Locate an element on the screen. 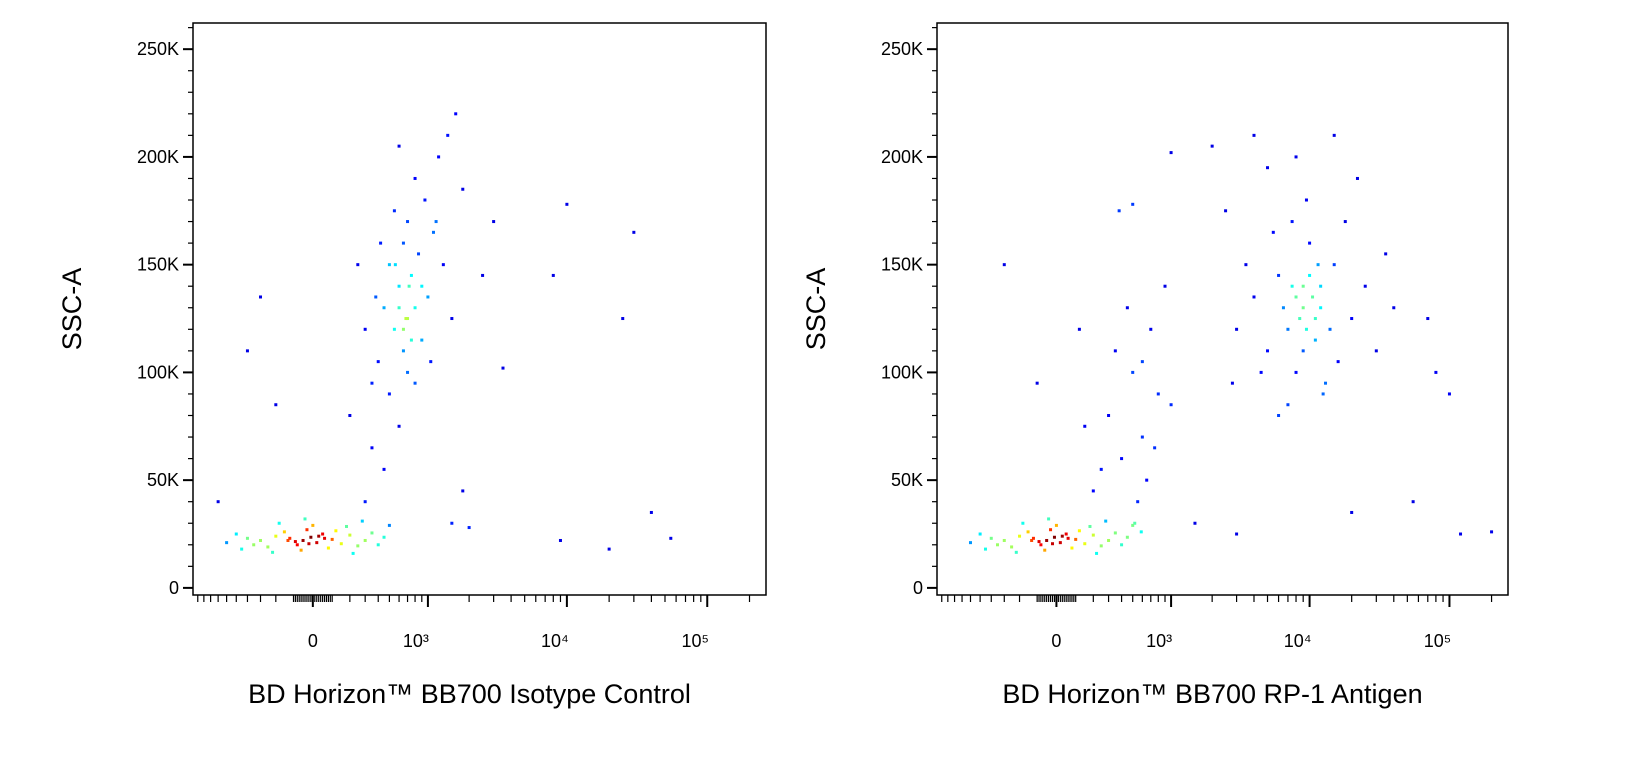 Image resolution: width=1645 pixels, height=770 pixels. x-tick-label: 10⁴ is located at coordinates (555, 641).